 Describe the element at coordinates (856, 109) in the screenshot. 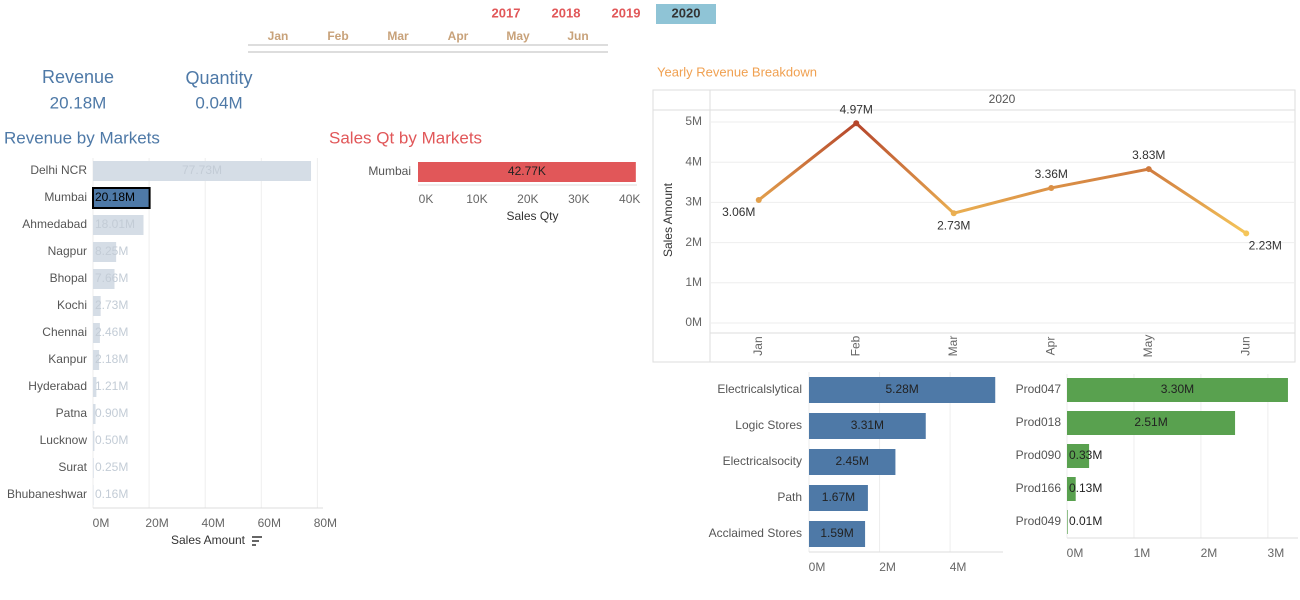

I see `value-label: 4.97M` at that location.